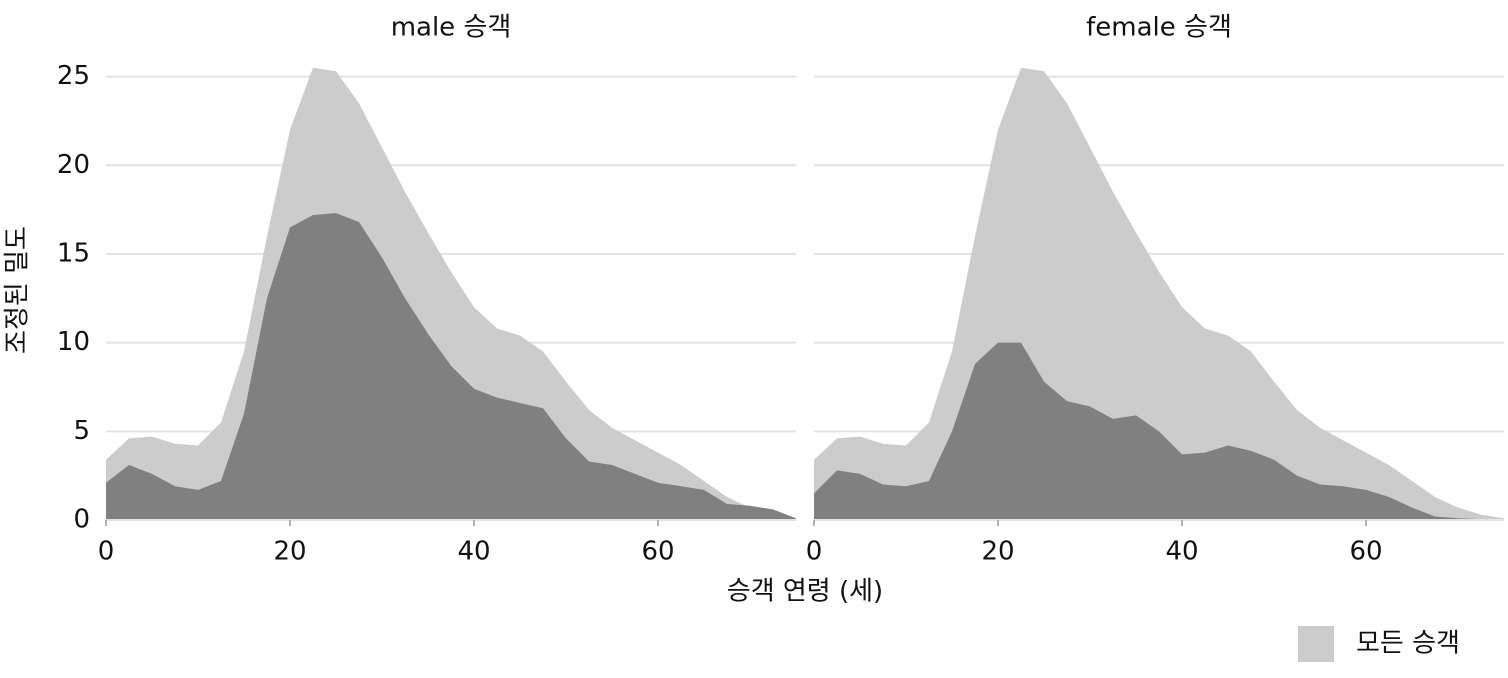 The width and height of the screenshot is (1508, 678). Describe the element at coordinates (81, 520) in the screenshot. I see `y-tick-label: 0` at that location.